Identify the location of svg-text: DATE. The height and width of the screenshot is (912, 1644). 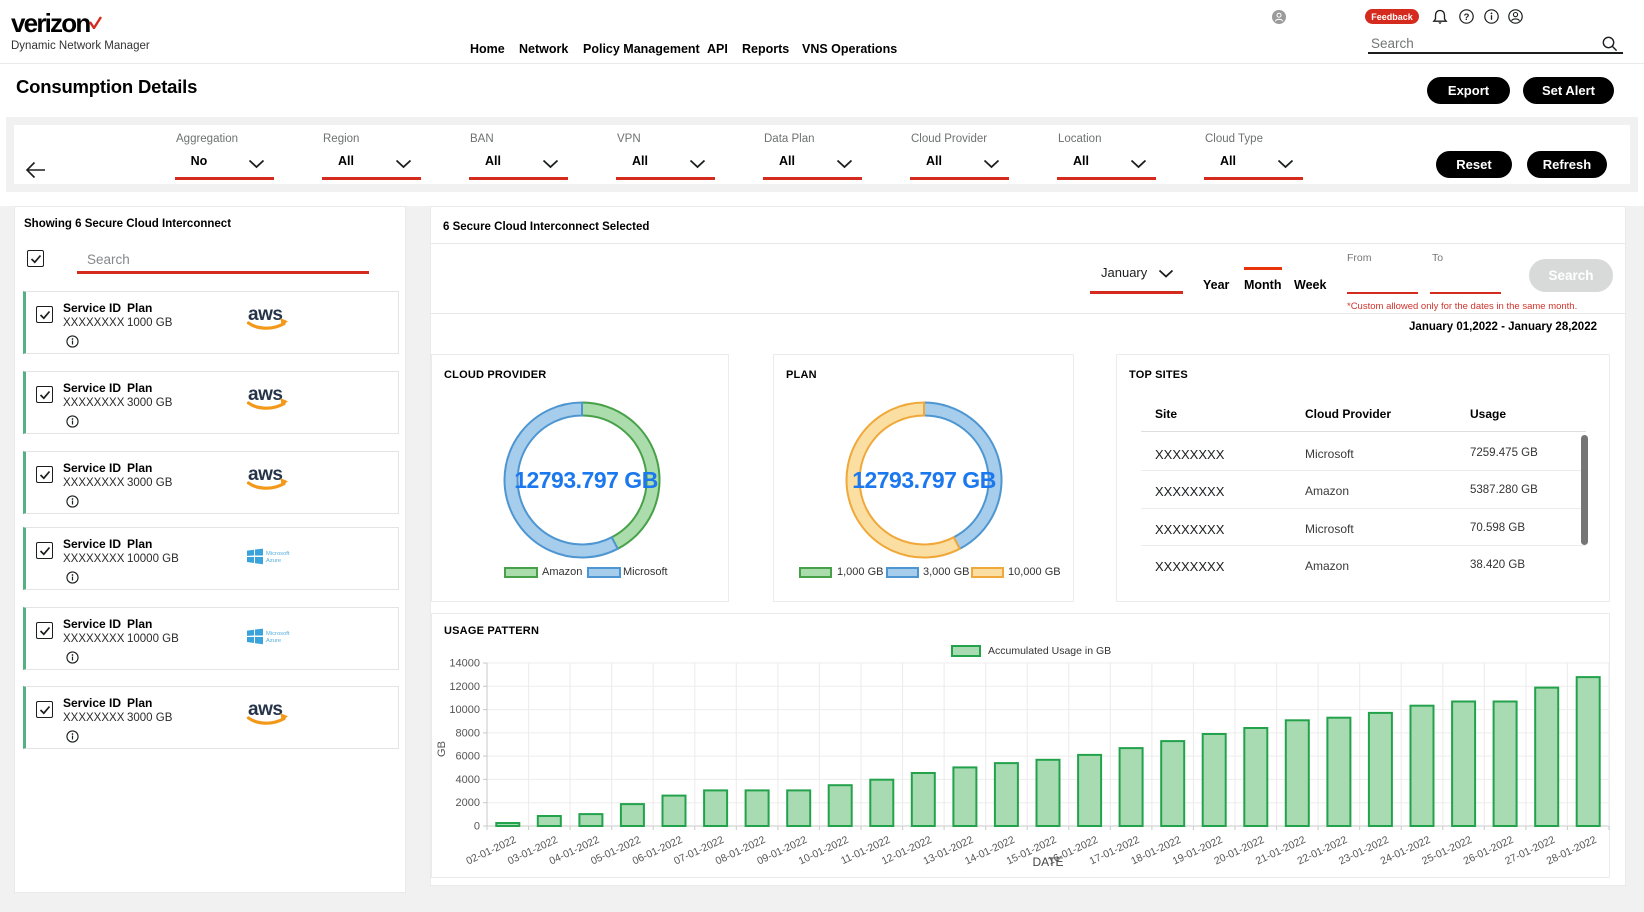
(1047, 862).